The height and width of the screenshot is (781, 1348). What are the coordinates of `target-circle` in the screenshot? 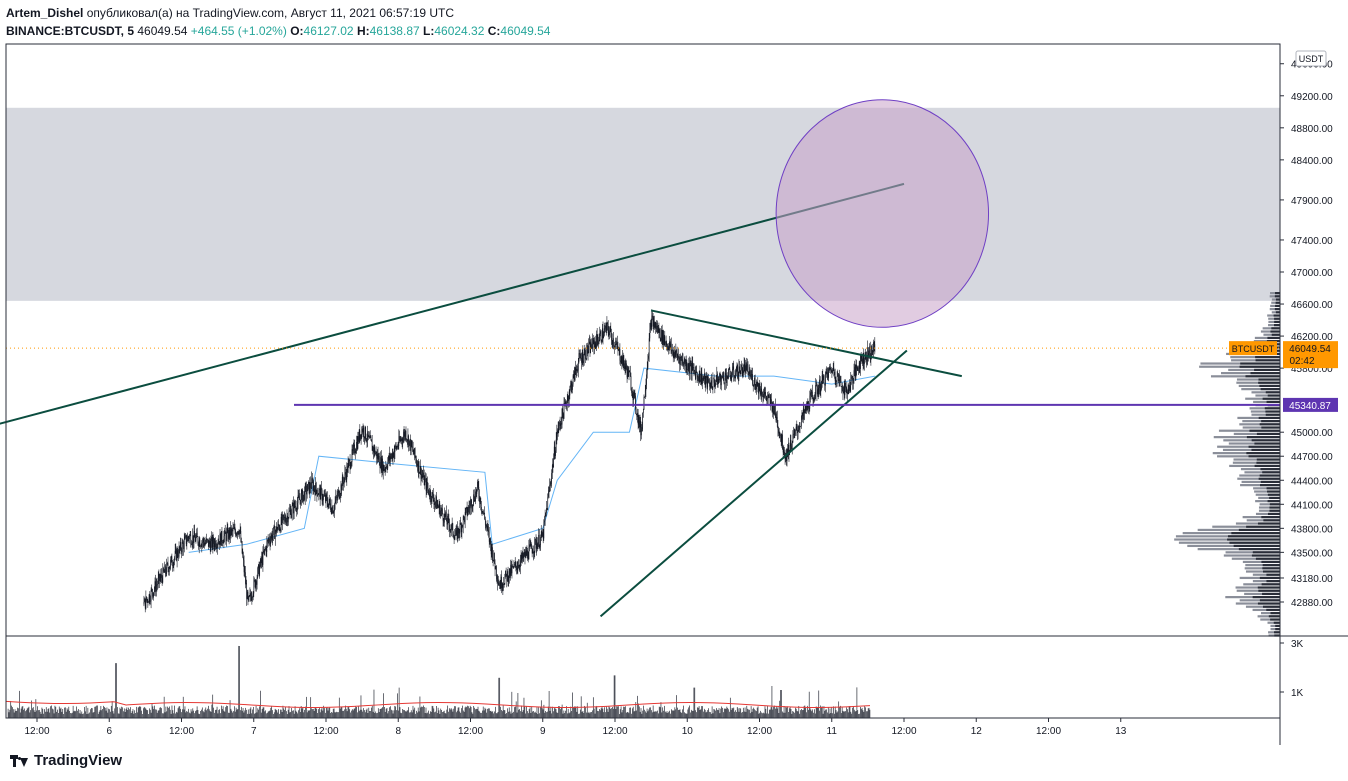 It's located at (882, 213).